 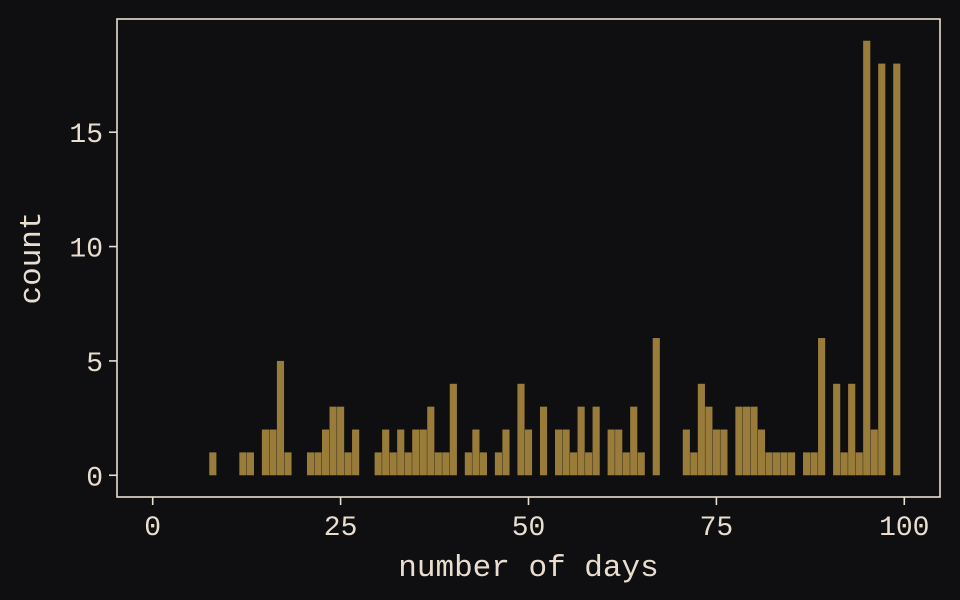 What do you see at coordinates (529, 528) in the screenshot?
I see `x-tick-label: 50` at bounding box center [529, 528].